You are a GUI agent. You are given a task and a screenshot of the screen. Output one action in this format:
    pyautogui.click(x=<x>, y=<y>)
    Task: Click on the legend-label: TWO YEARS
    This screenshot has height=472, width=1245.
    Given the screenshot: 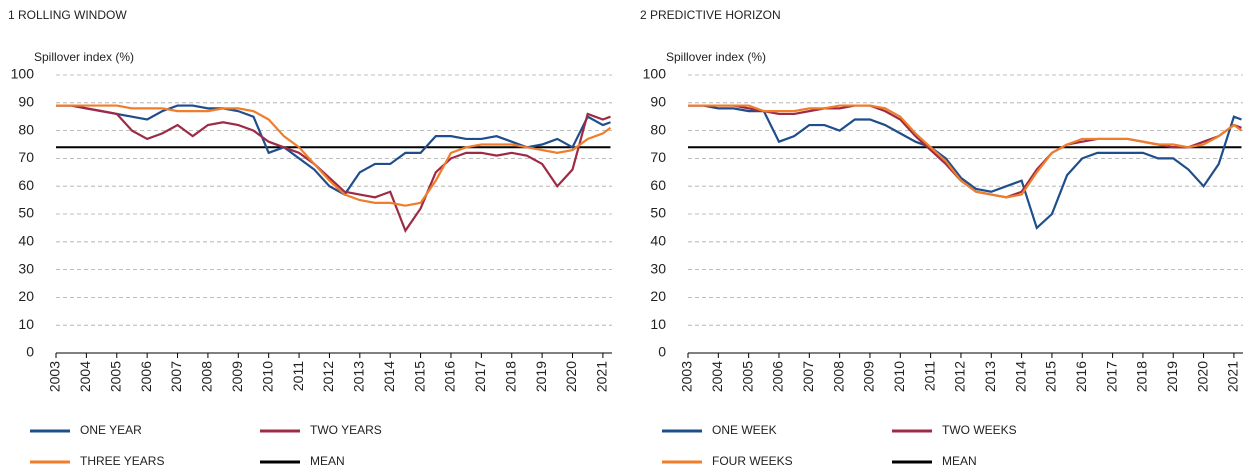 What is the action you would take?
    pyautogui.click(x=346, y=430)
    